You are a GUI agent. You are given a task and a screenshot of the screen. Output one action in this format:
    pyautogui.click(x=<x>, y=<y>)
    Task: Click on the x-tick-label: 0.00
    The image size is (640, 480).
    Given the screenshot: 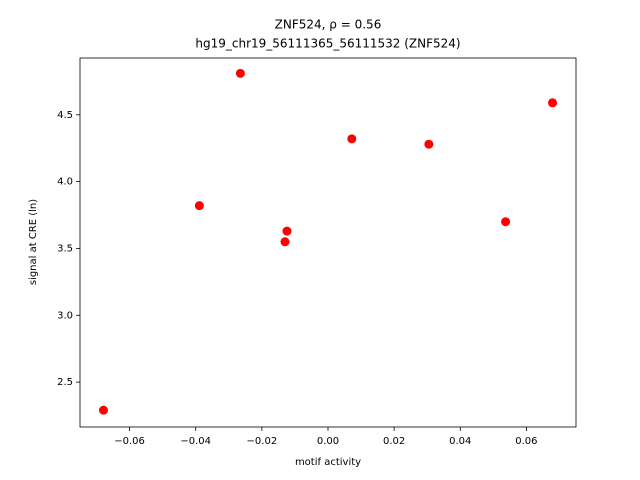 What is the action you would take?
    pyautogui.click(x=328, y=441)
    